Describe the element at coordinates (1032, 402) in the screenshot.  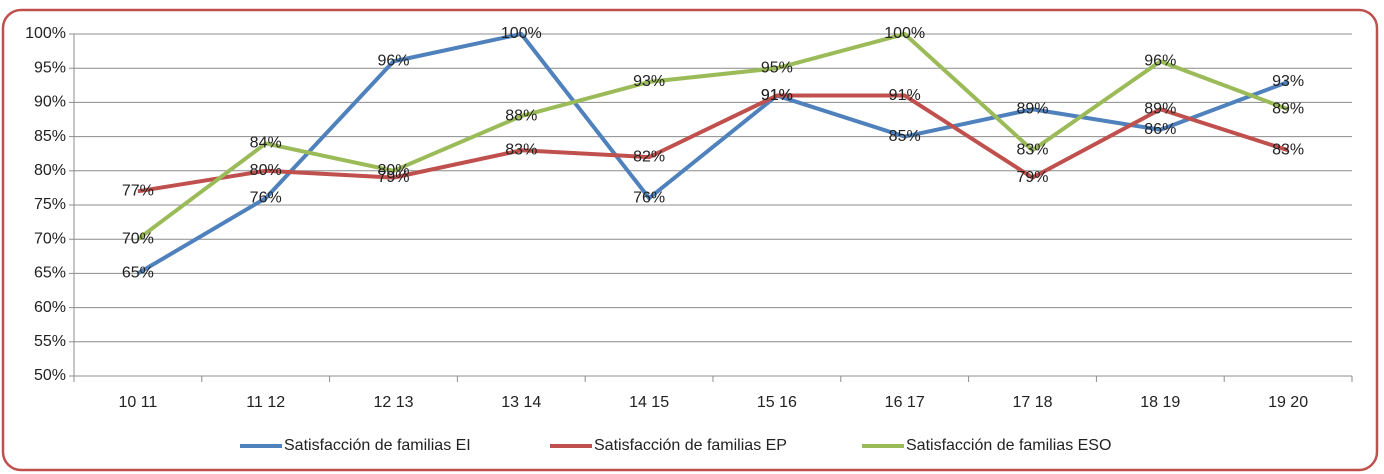
I see `x-tick-label: 17 18` at that location.